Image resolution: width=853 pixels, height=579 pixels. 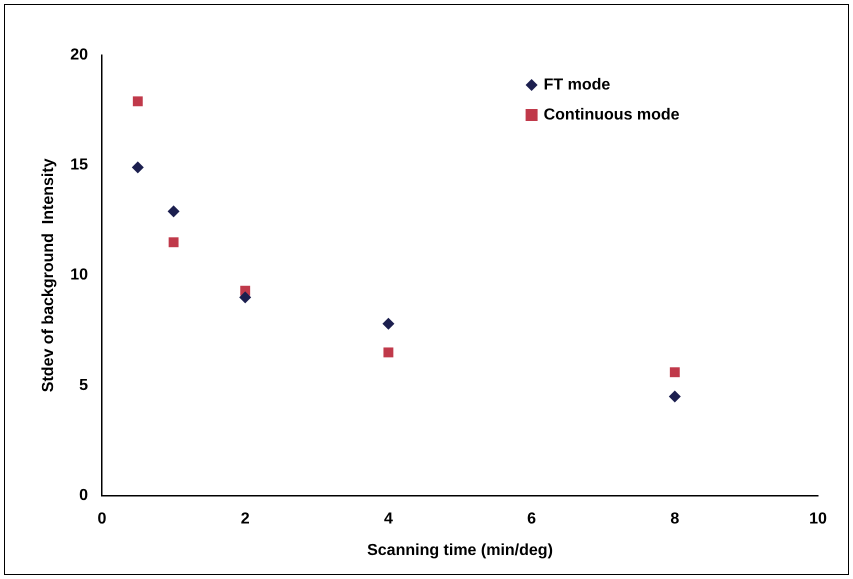 I want to click on x-tick-label: 6, so click(x=531, y=519).